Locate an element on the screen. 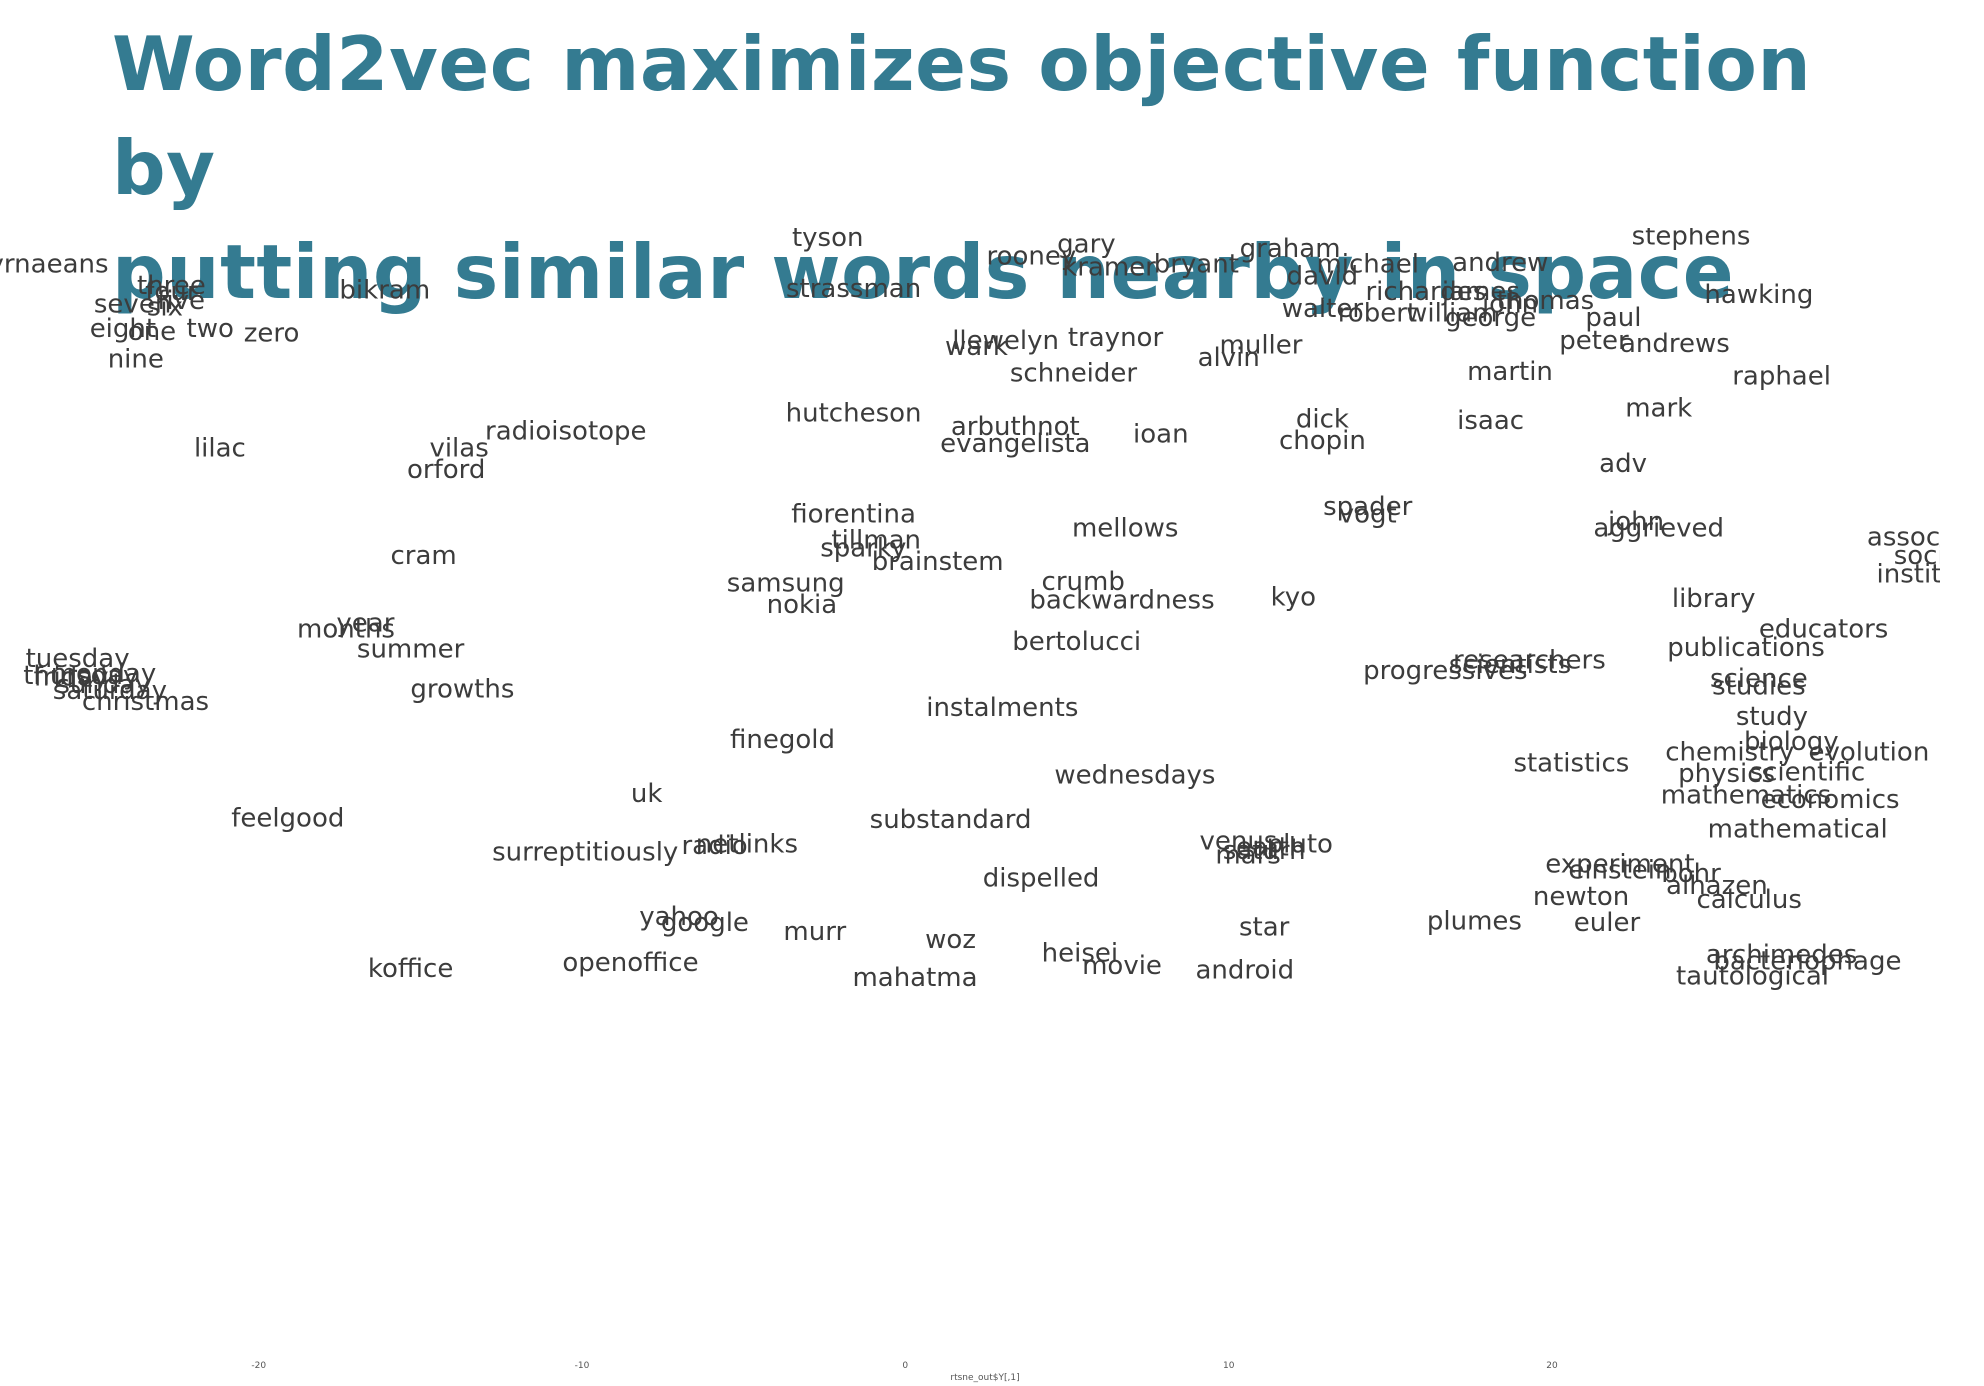 The image size is (1984, 1386). word-point-kramer: kramer is located at coordinates (1109, 267).